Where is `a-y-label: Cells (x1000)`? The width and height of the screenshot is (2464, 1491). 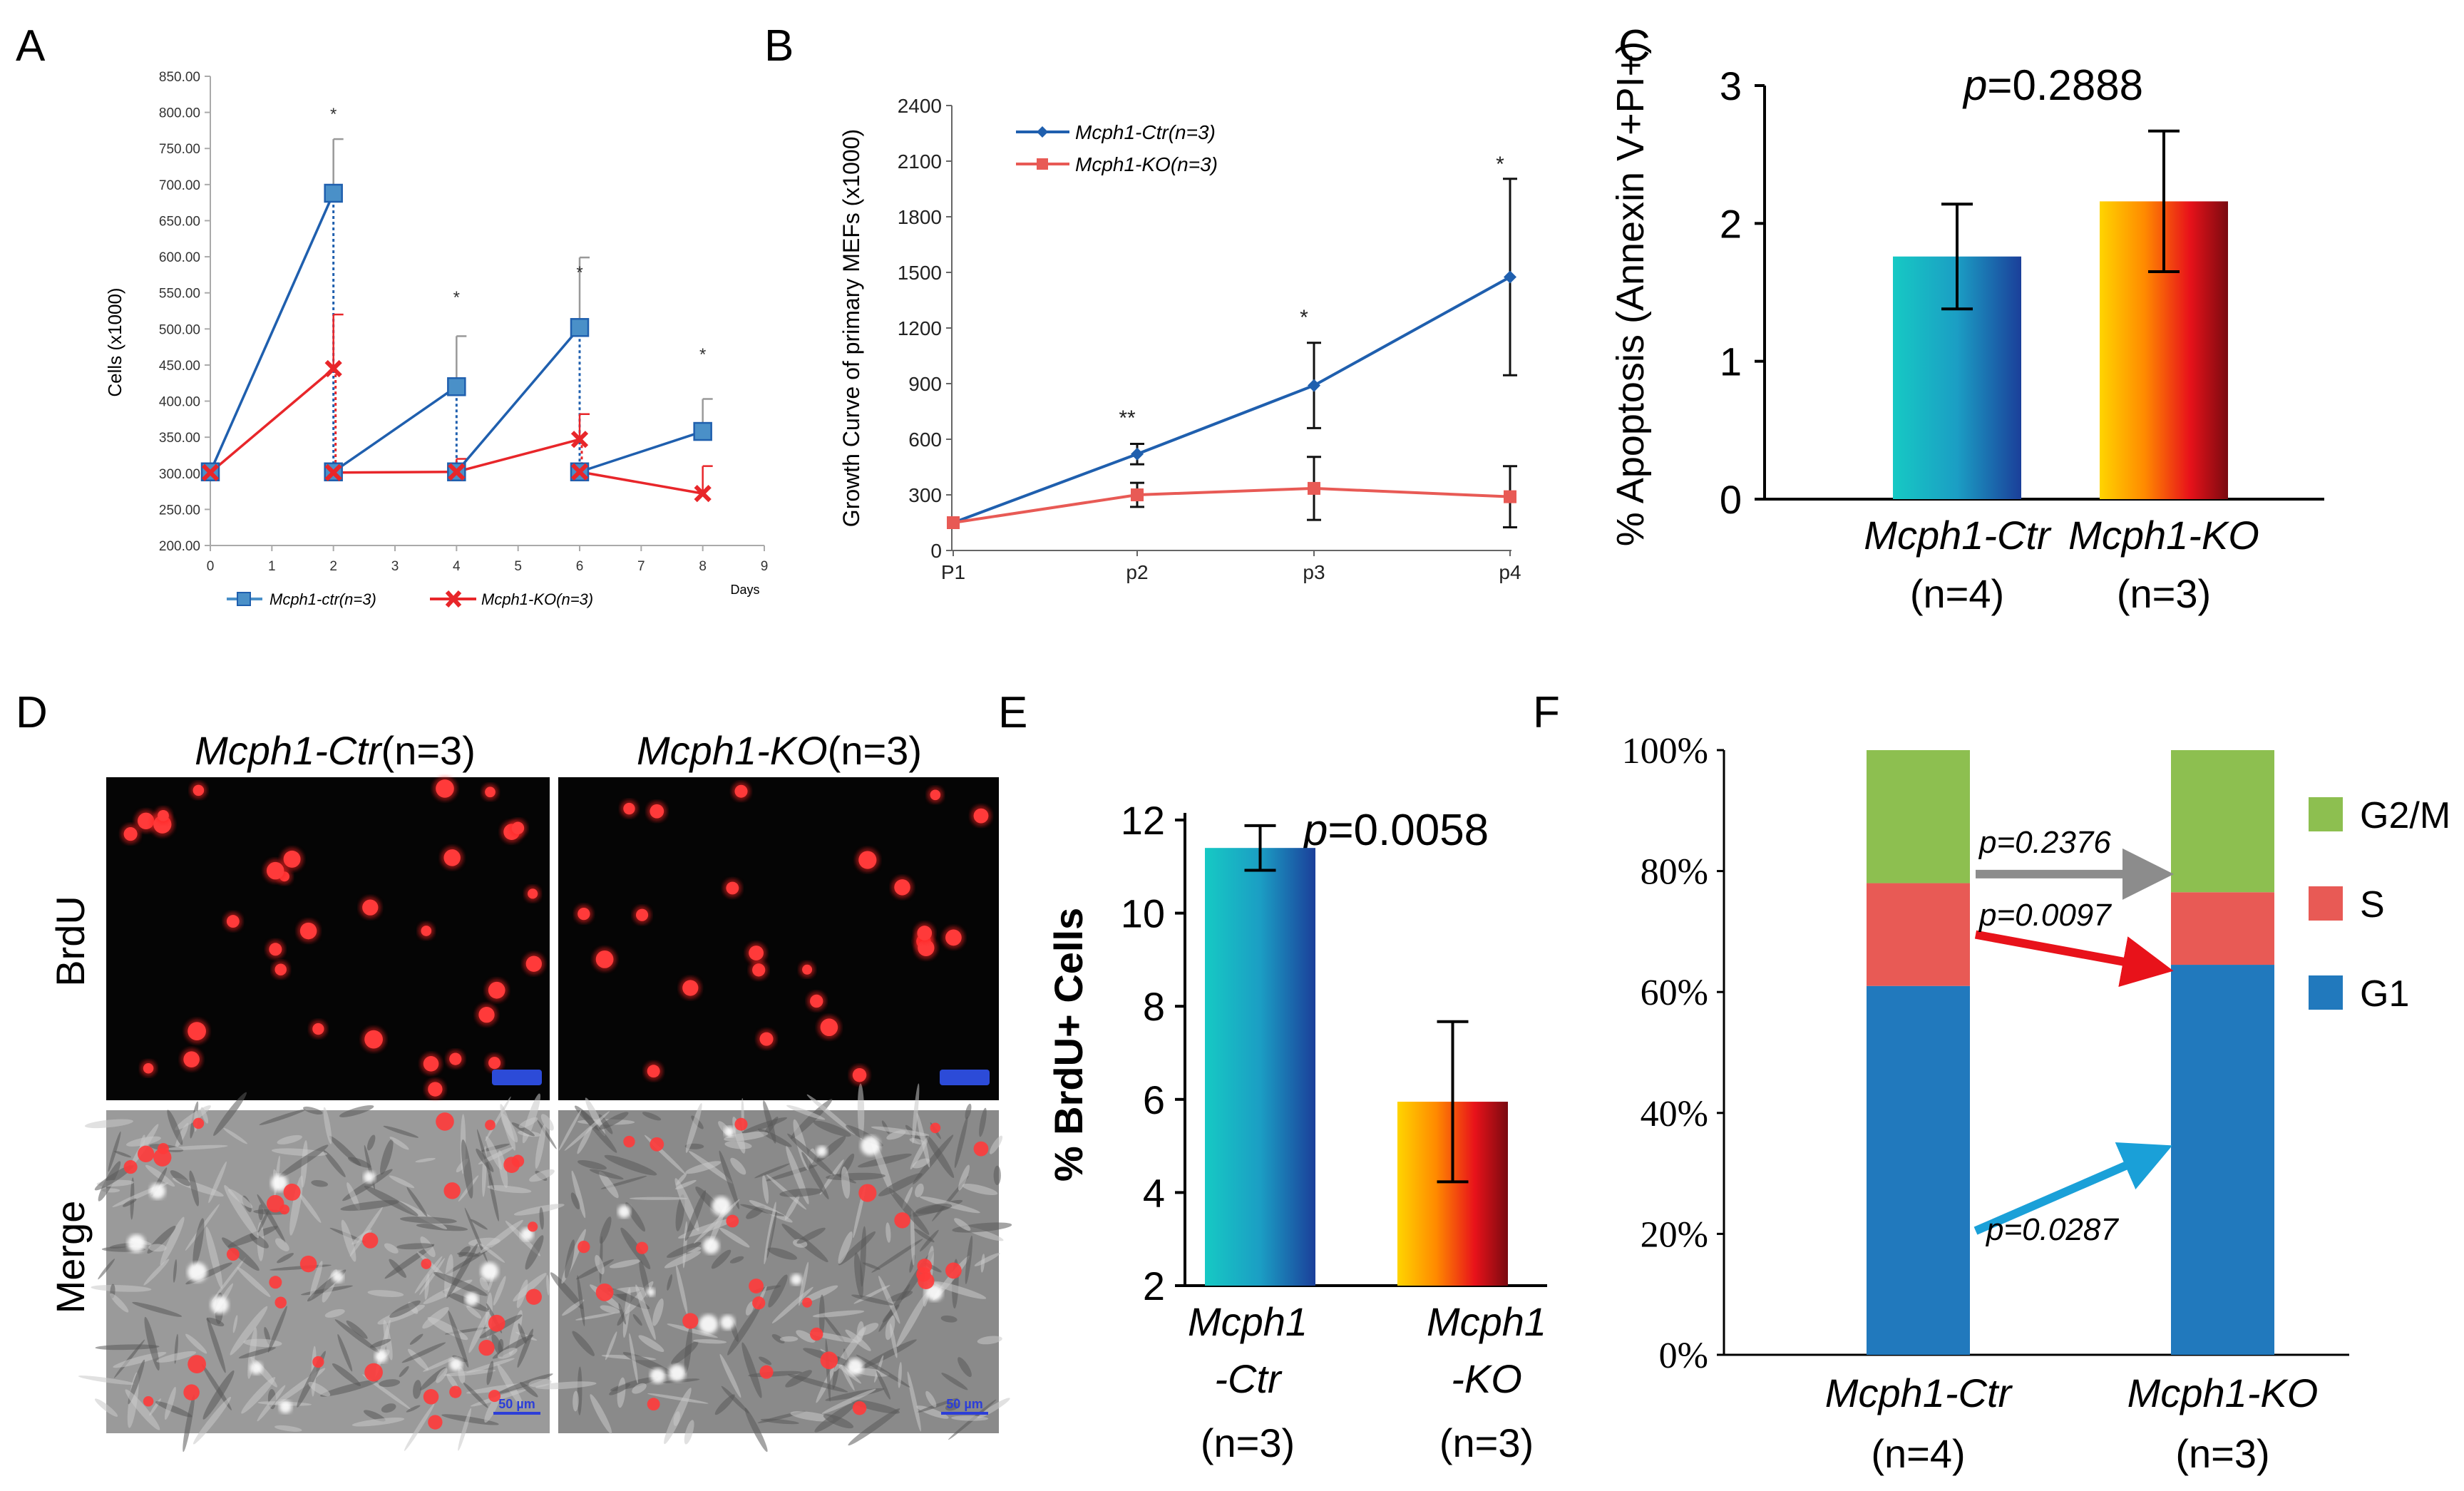
a-y-label: Cells (x1000) is located at coordinates (114, 341).